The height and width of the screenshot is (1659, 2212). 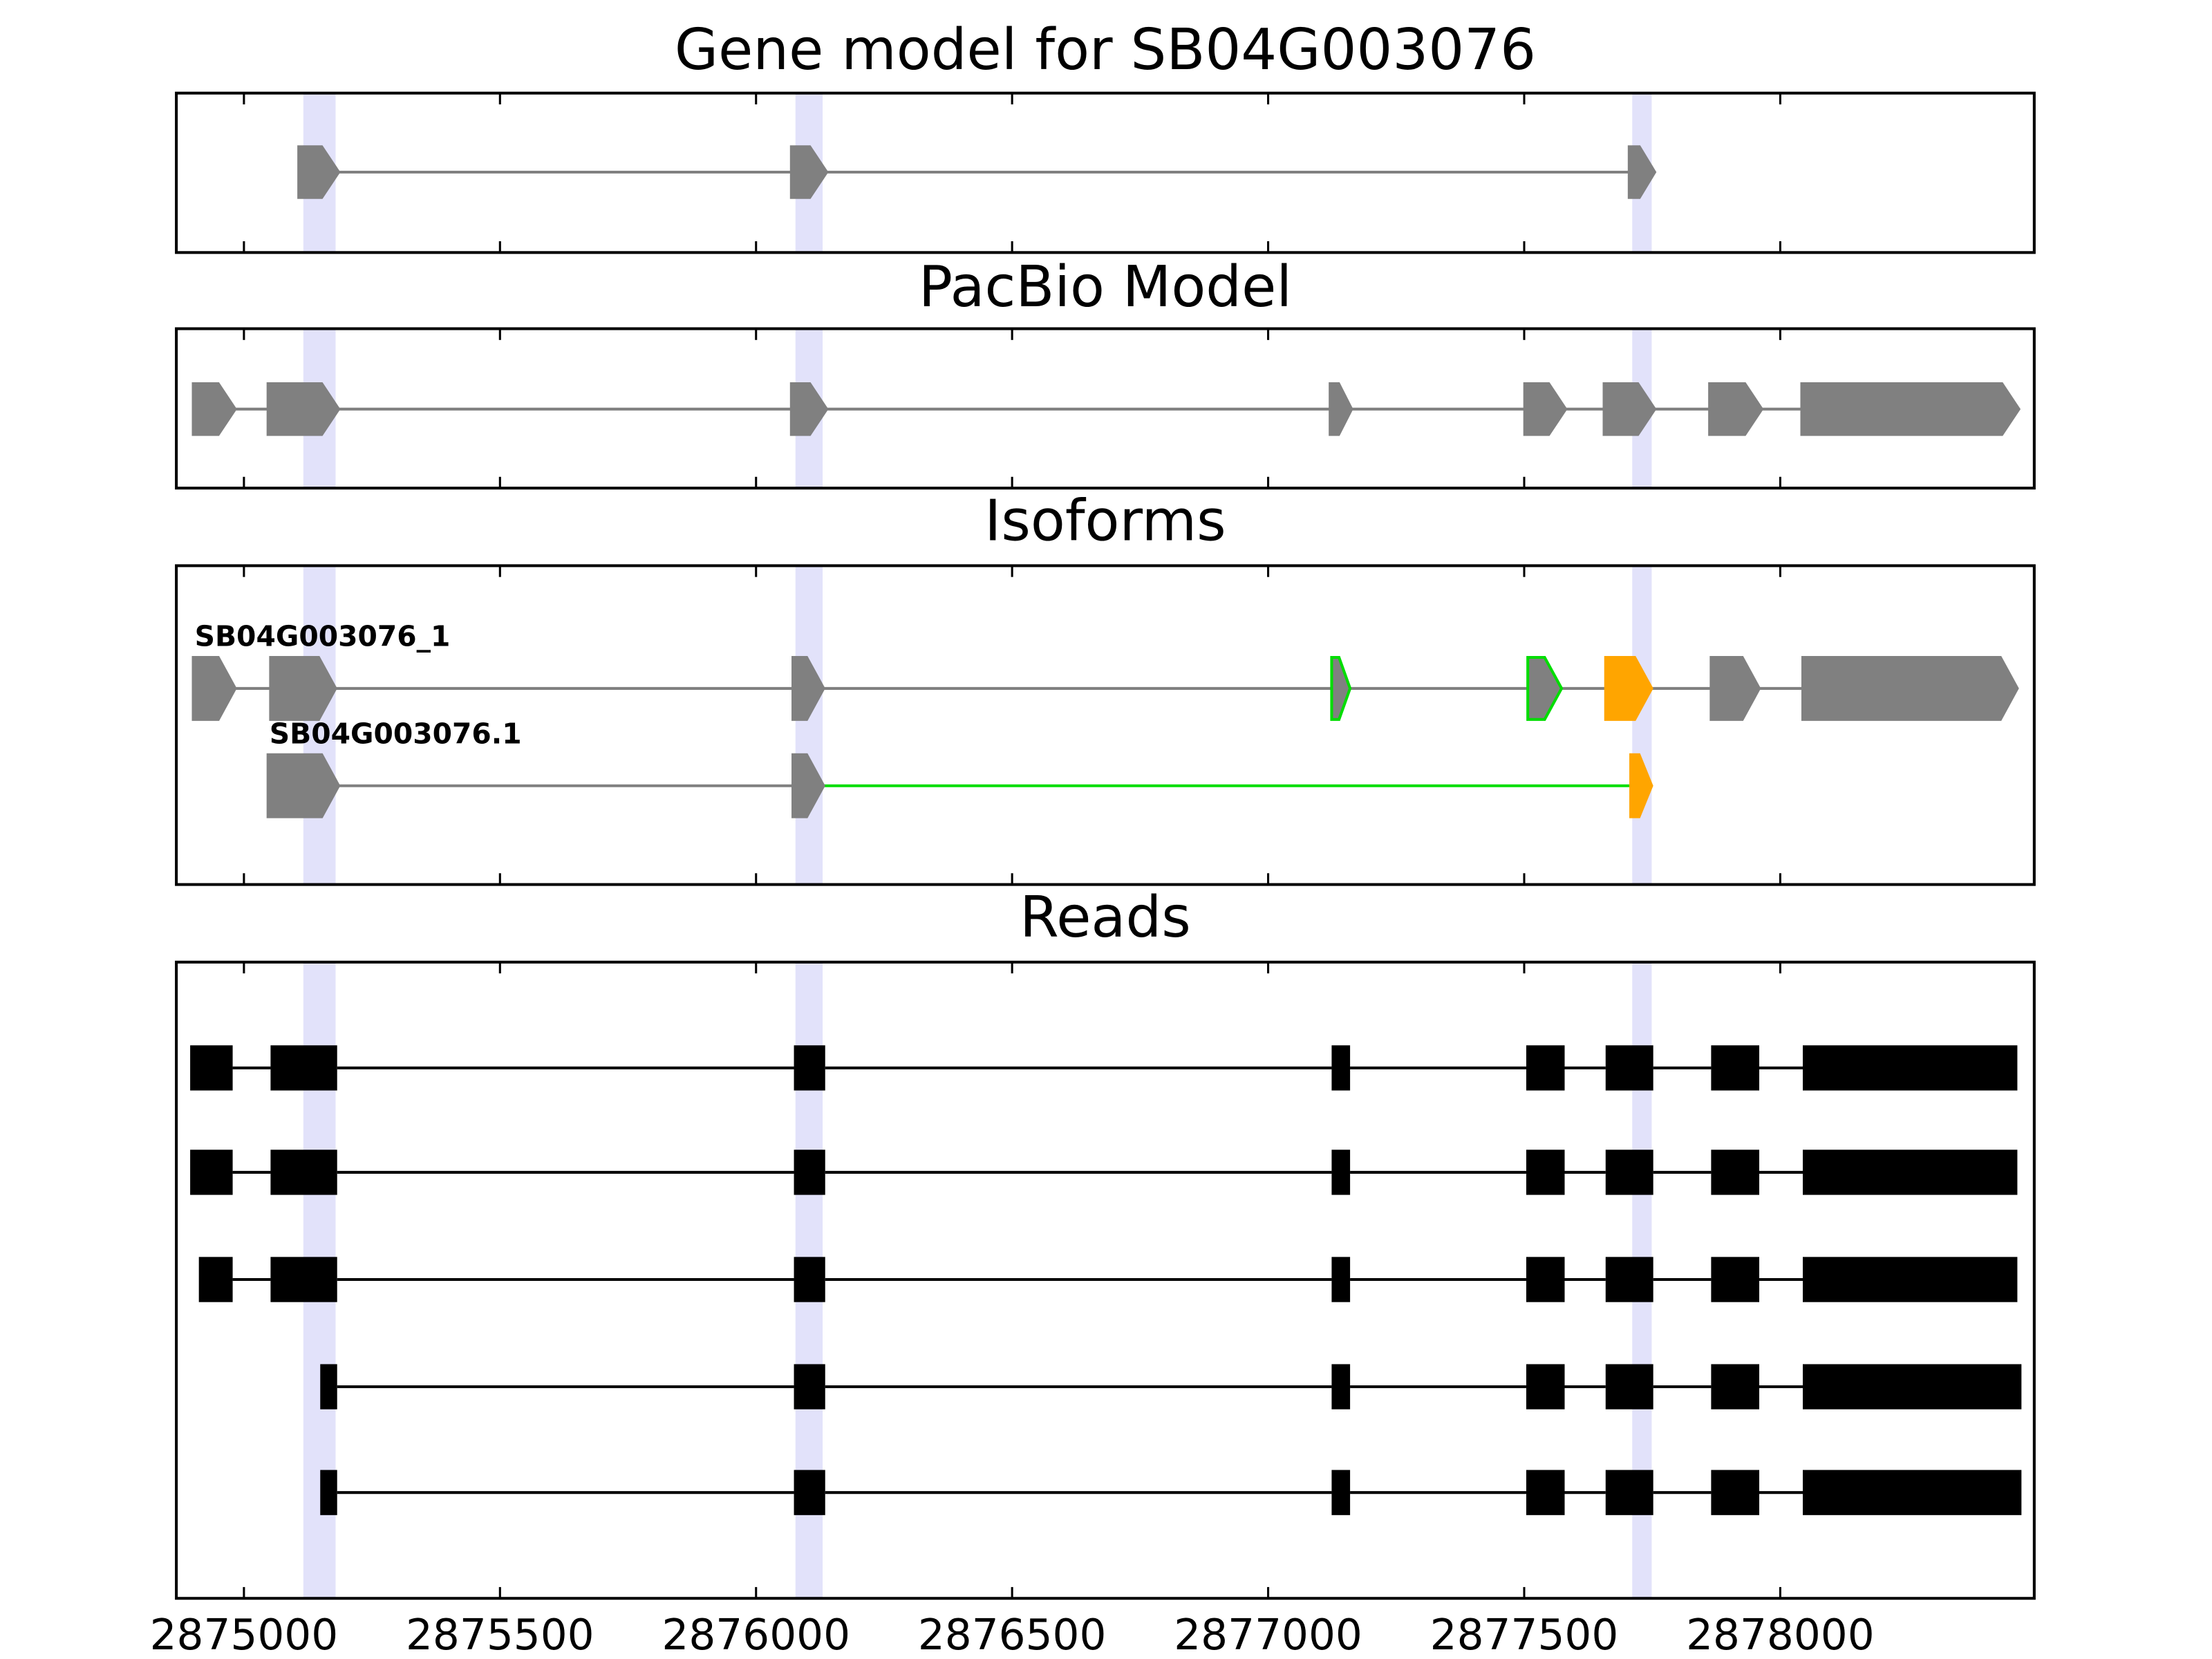 I want to click on panel-title: Reads, so click(x=1105, y=917).